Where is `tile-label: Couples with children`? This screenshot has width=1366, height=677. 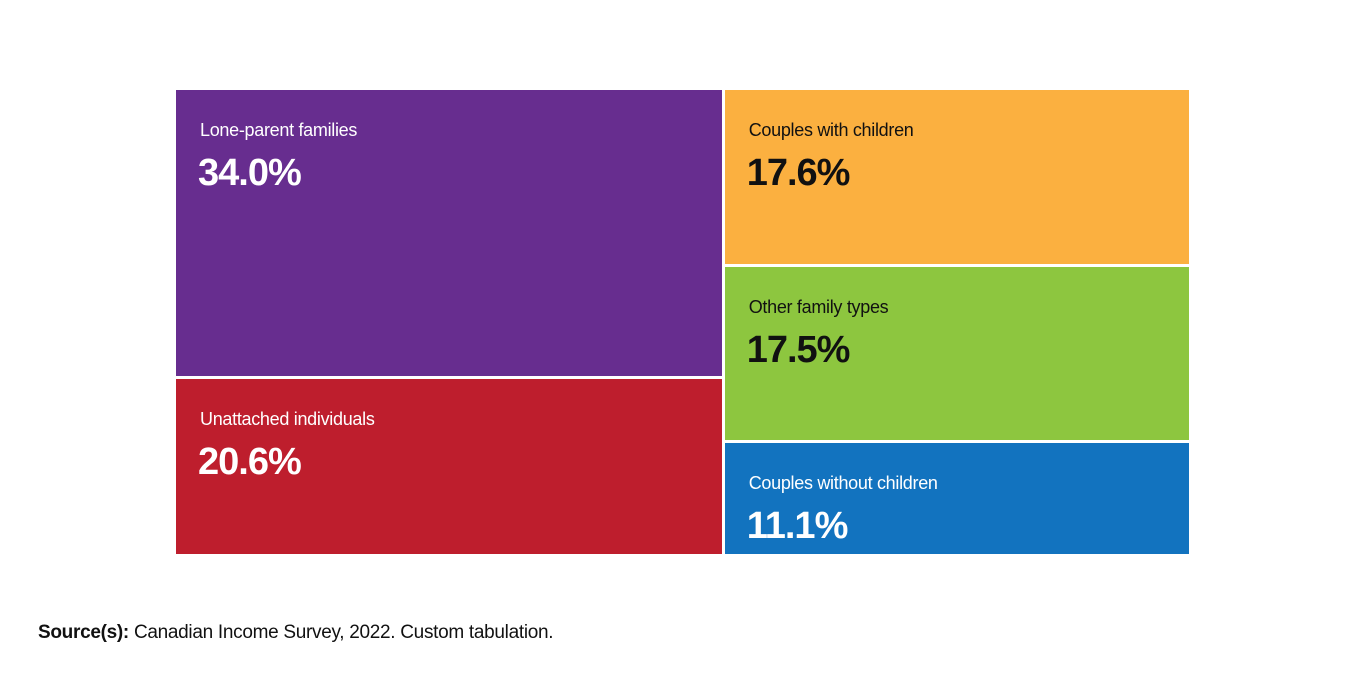
tile-label: Couples with children is located at coordinates (831, 130).